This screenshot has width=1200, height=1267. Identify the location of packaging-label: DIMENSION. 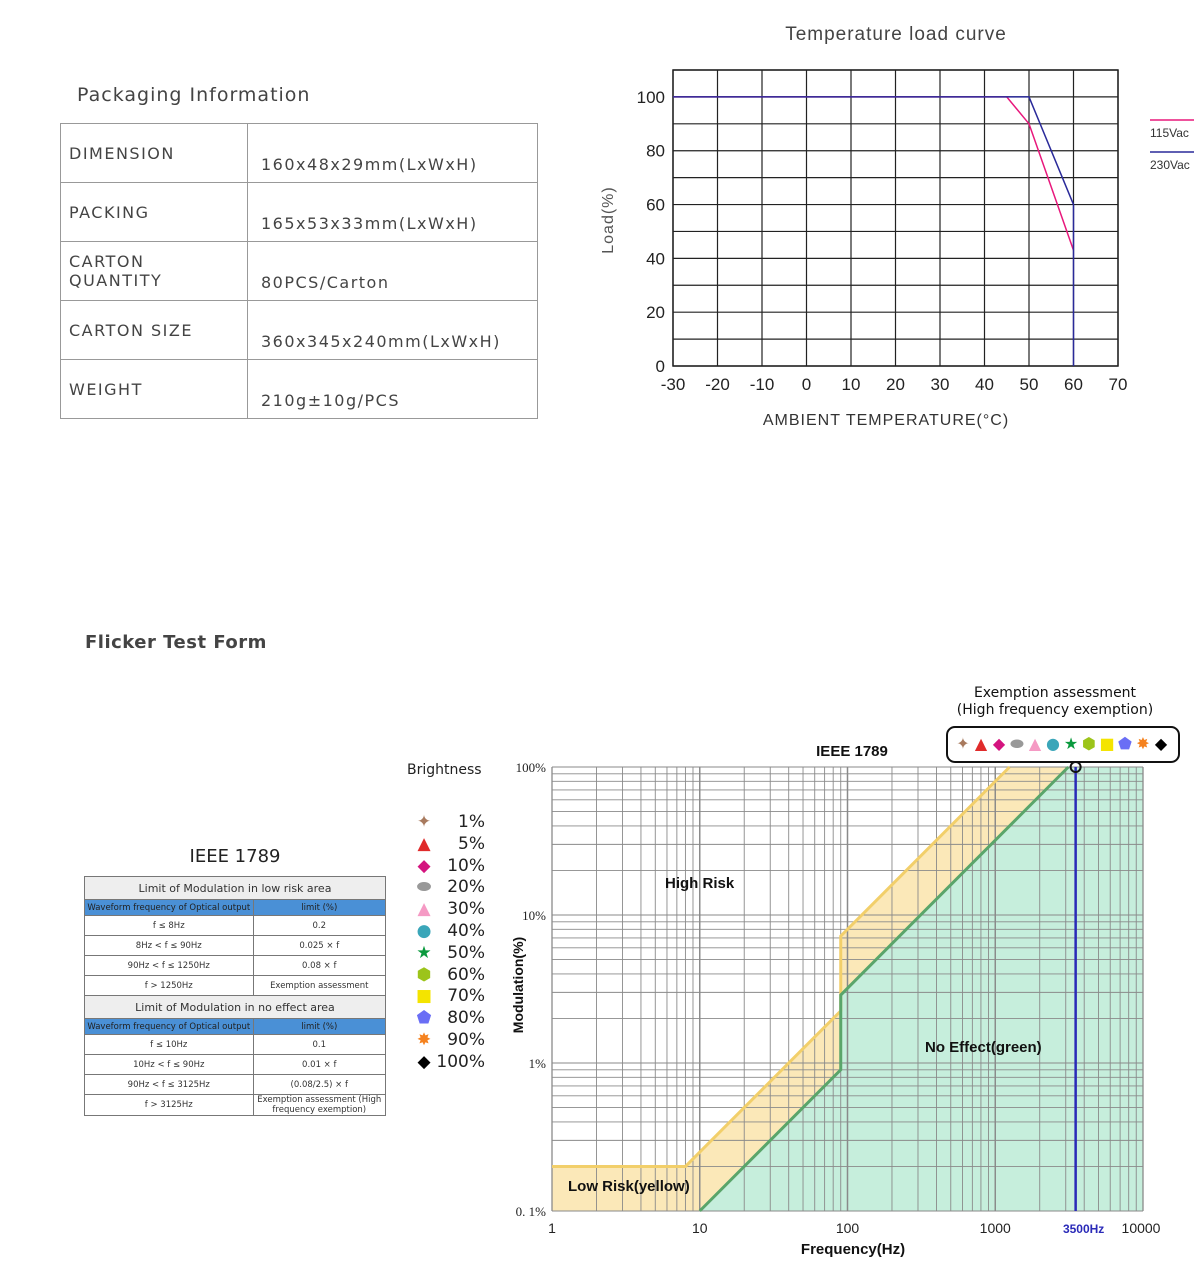
(154, 153).